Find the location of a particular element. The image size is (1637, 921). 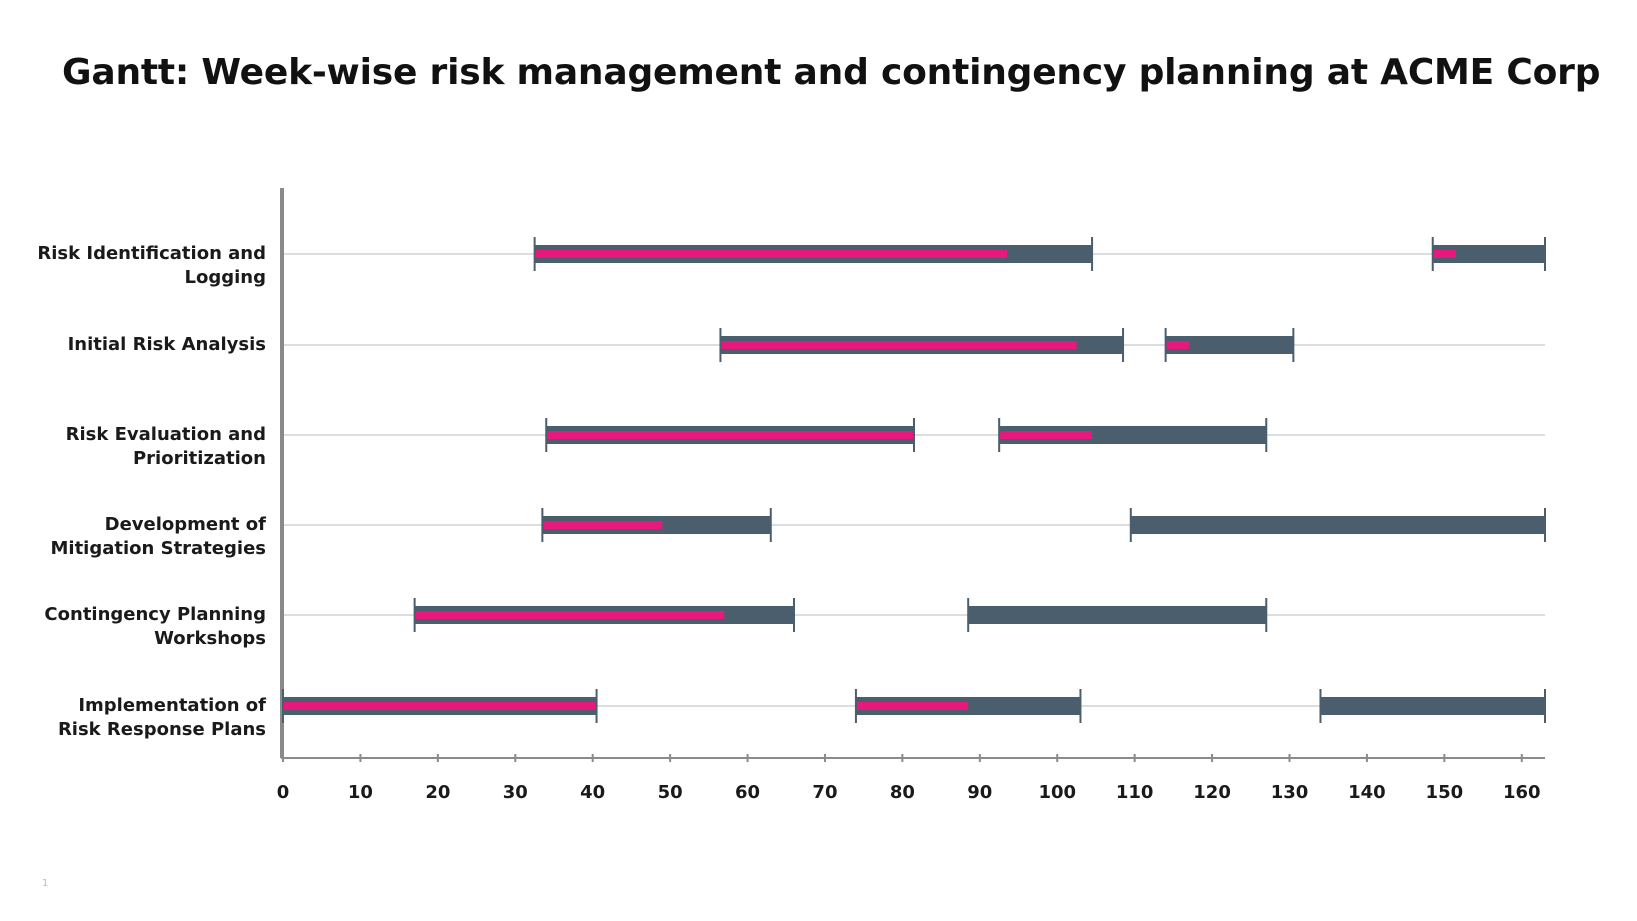

x-tick-label: 130 is located at coordinates (1290, 792).